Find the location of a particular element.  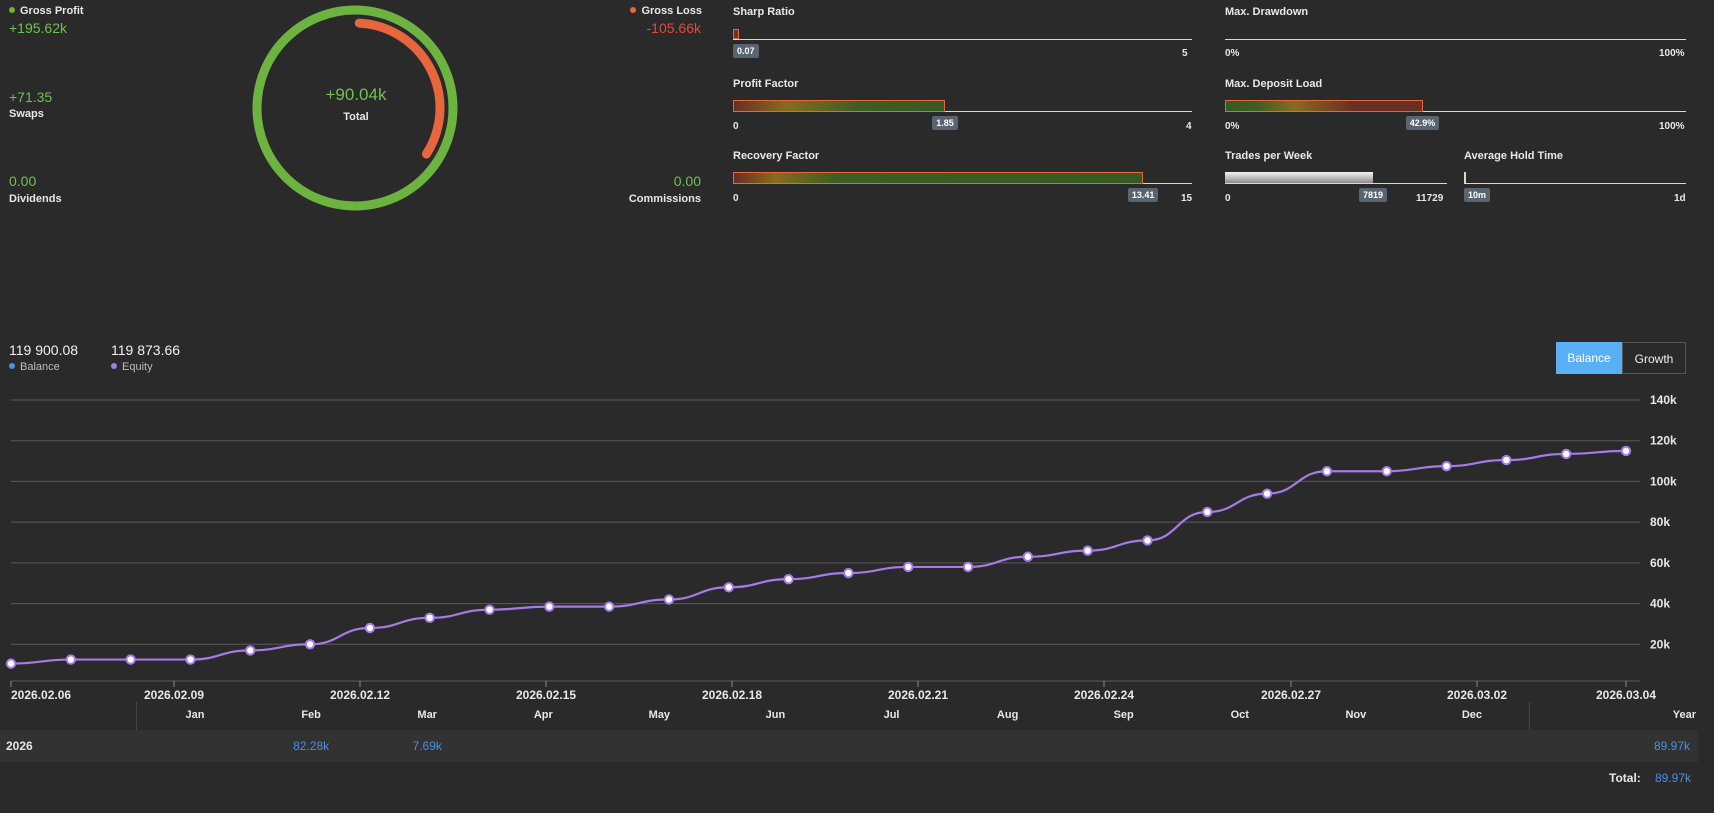

y-tick-label: 40k is located at coordinates (1660, 604).